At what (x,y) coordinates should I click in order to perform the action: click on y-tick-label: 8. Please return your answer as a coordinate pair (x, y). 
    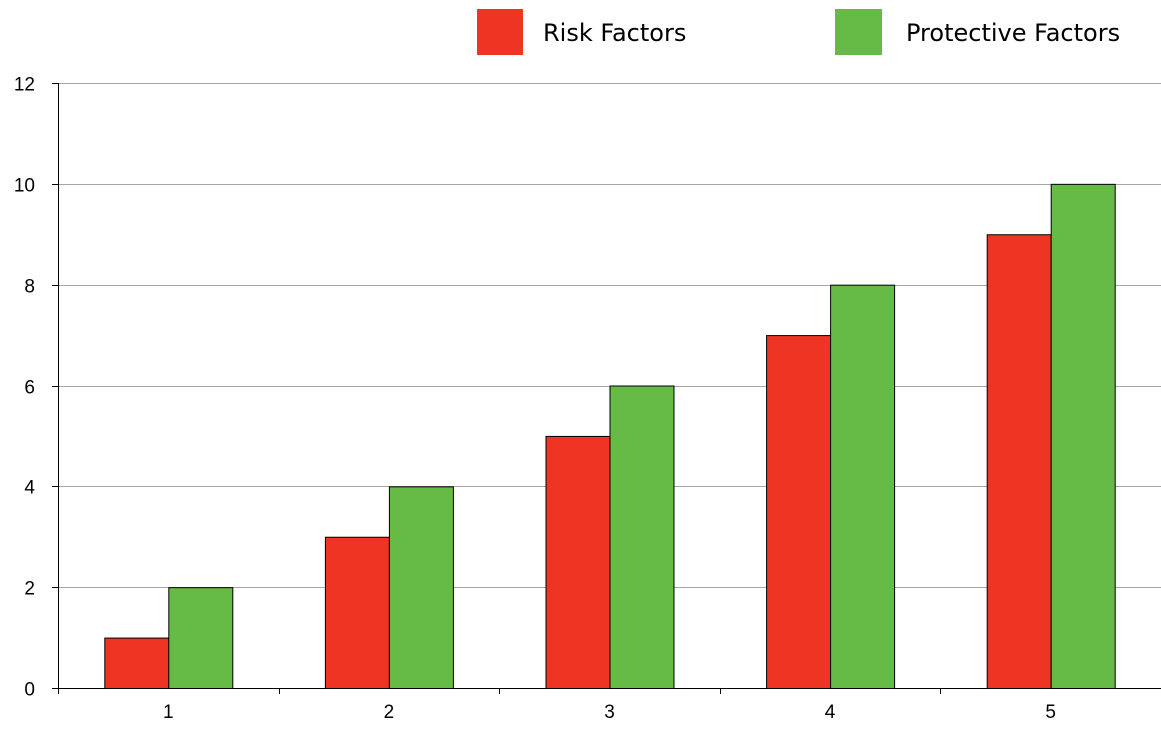
    Looking at the image, I should click on (29, 287).